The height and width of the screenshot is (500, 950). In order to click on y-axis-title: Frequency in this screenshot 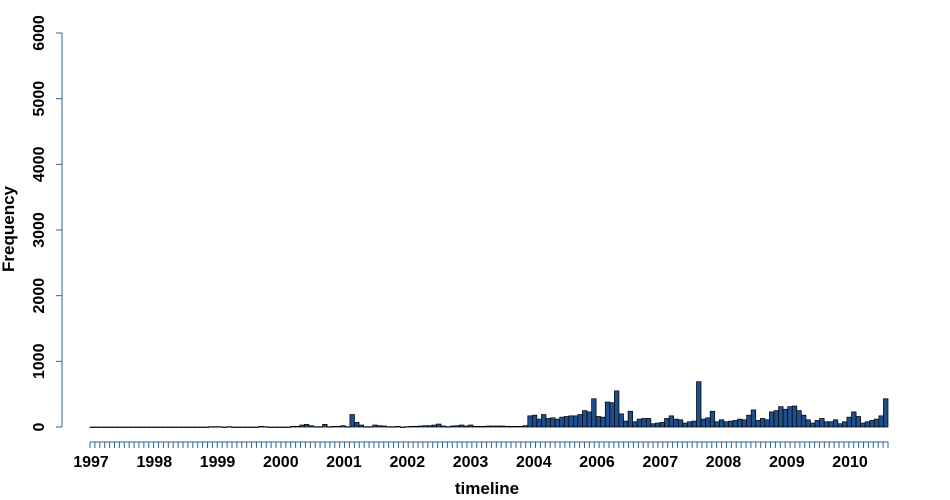, I will do `click(9, 228)`.